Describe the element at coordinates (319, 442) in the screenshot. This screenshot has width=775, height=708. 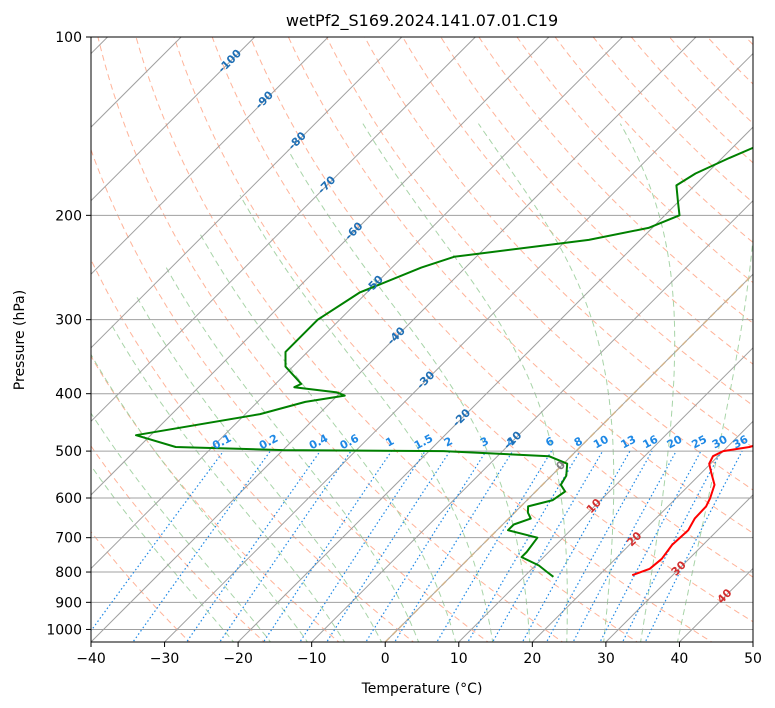
I see `mixing-ratio-label: 0.4` at that location.